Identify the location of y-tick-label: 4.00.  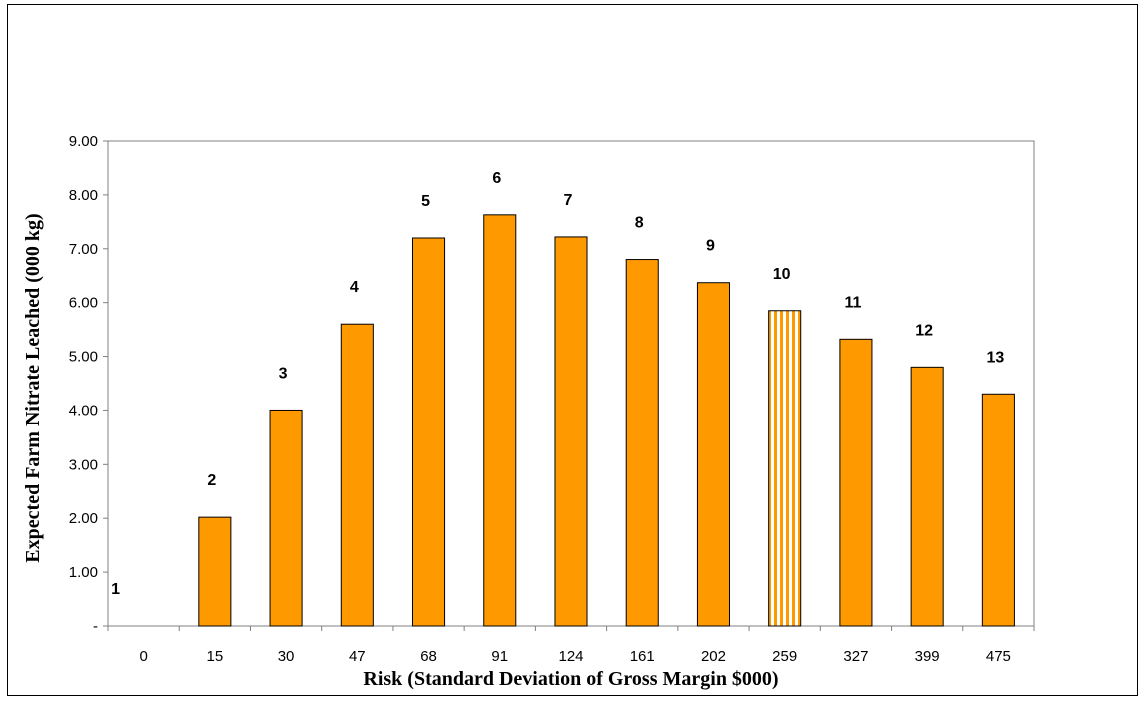
(83, 410).